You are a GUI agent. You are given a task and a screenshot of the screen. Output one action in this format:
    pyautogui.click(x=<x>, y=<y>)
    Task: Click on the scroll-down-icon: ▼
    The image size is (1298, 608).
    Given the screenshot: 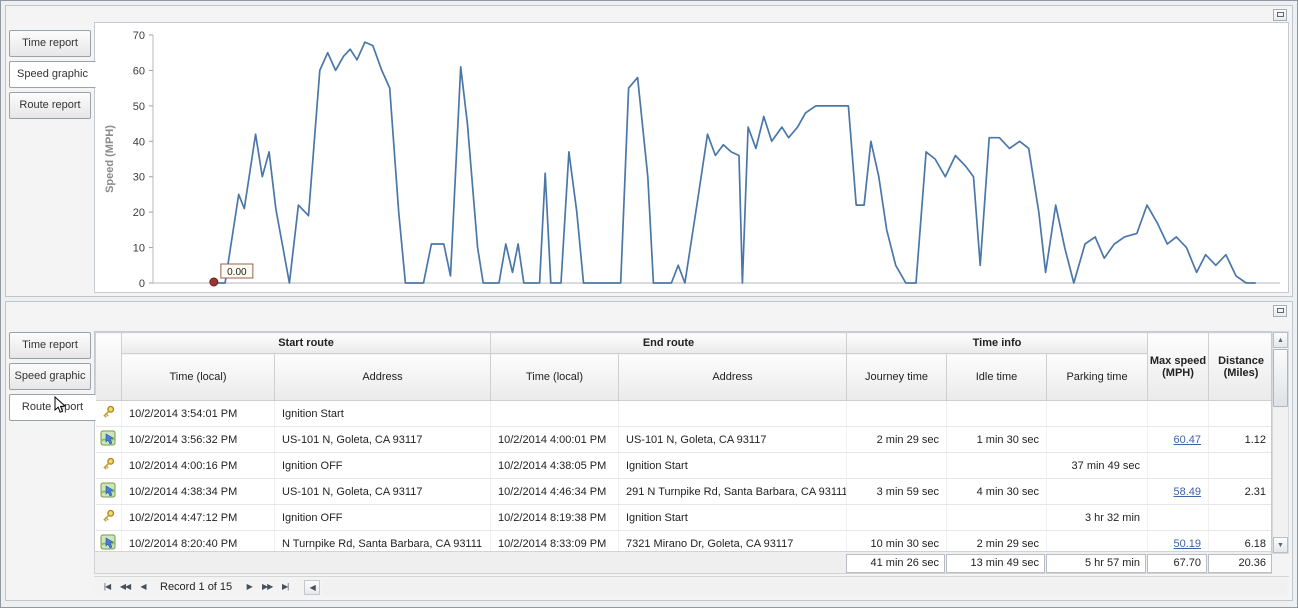 What is the action you would take?
    pyautogui.click(x=1280, y=545)
    